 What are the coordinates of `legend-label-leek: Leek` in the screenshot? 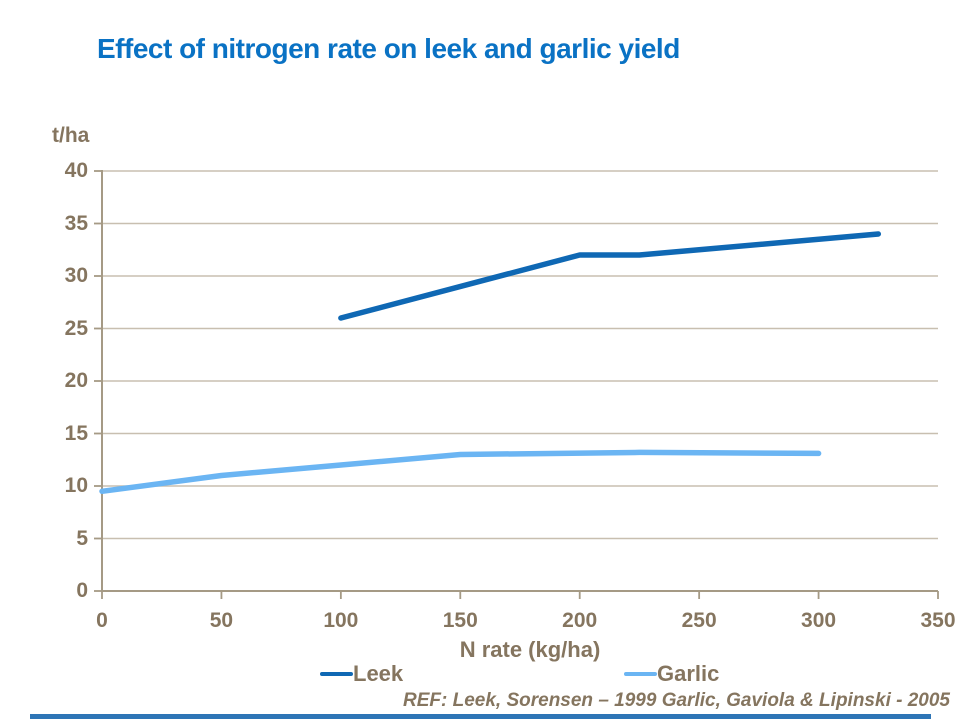 It's located at (378, 673).